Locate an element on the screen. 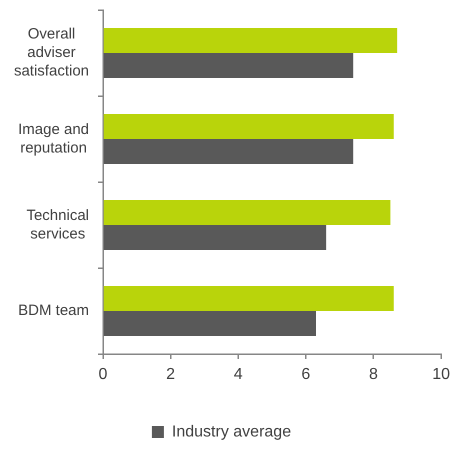  x-tick-label: 2 is located at coordinates (171, 375).